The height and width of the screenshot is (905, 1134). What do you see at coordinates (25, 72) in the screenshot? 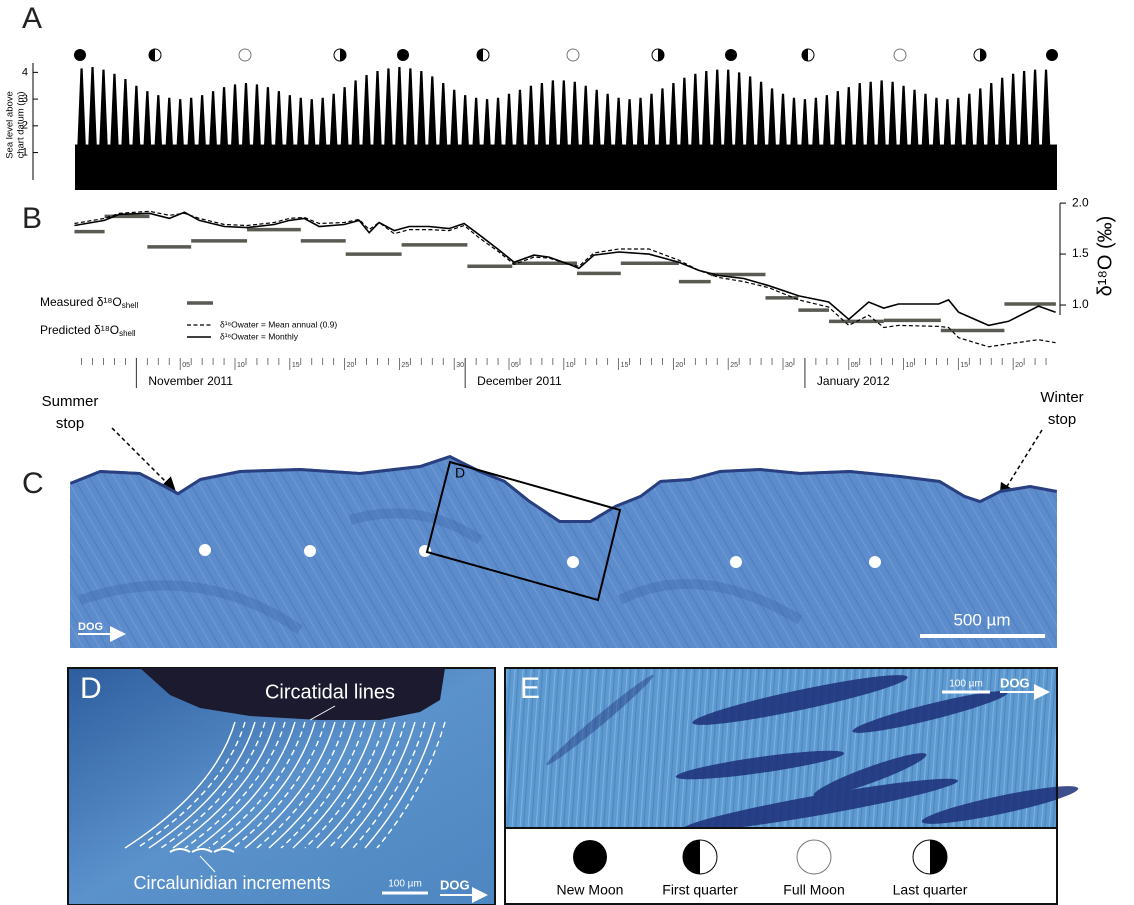
I see `y-tick-label: 4` at bounding box center [25, 72].